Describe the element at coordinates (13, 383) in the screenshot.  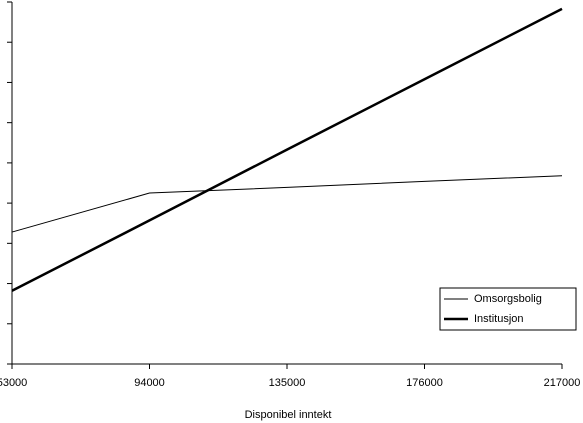
I see `x-tick-label: 53000` at that location.